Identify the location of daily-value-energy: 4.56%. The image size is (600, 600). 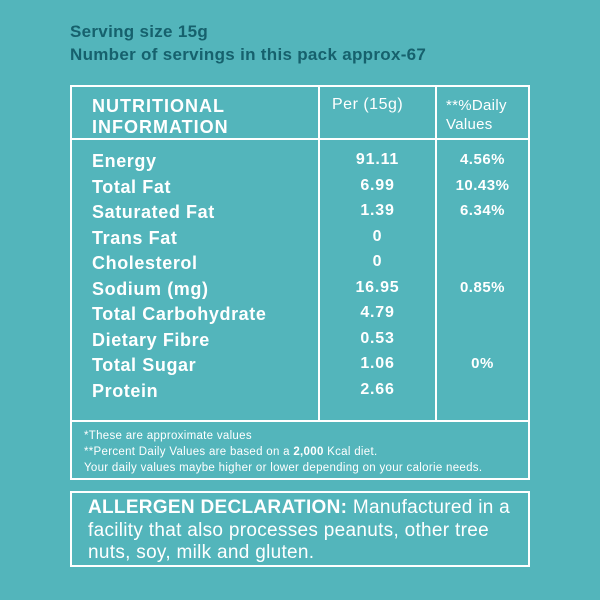
(482, 159).